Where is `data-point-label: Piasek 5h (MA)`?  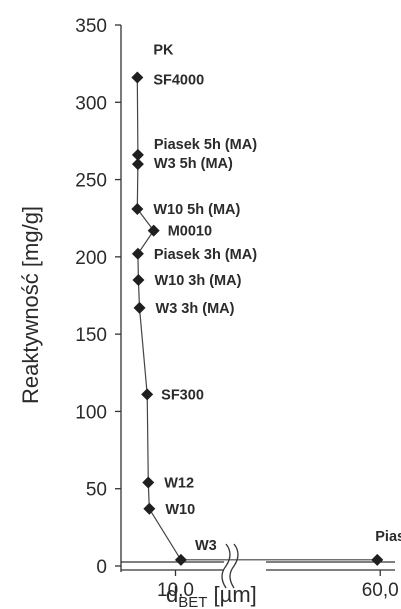 data-point-label: Piasek 5h (MA) is located at coordinates (205, 145).